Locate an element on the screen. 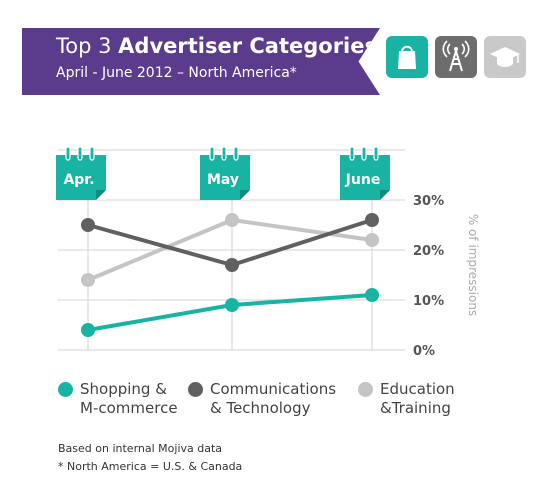  legend-label-line2: M-commerce is located at coordinates (129, 408).